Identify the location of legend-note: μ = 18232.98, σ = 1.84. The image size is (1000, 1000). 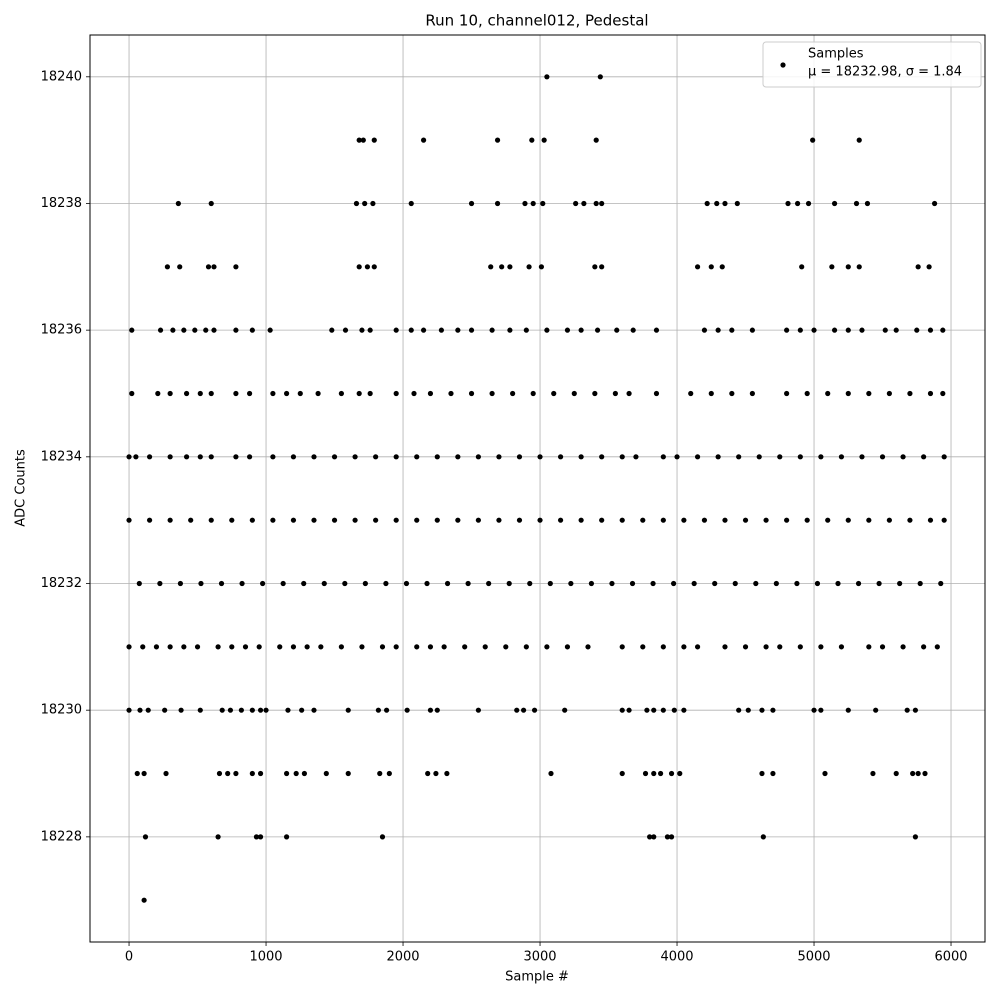
(885, 72).